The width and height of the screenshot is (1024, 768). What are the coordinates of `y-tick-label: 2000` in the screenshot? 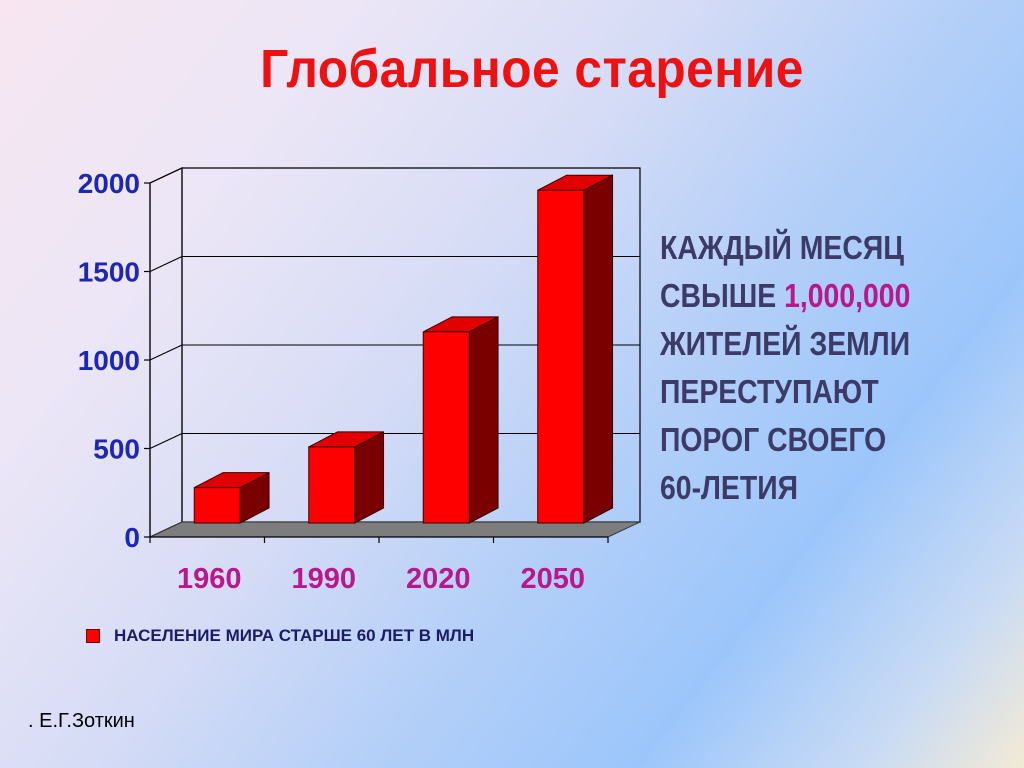 It's located at (109, 183).